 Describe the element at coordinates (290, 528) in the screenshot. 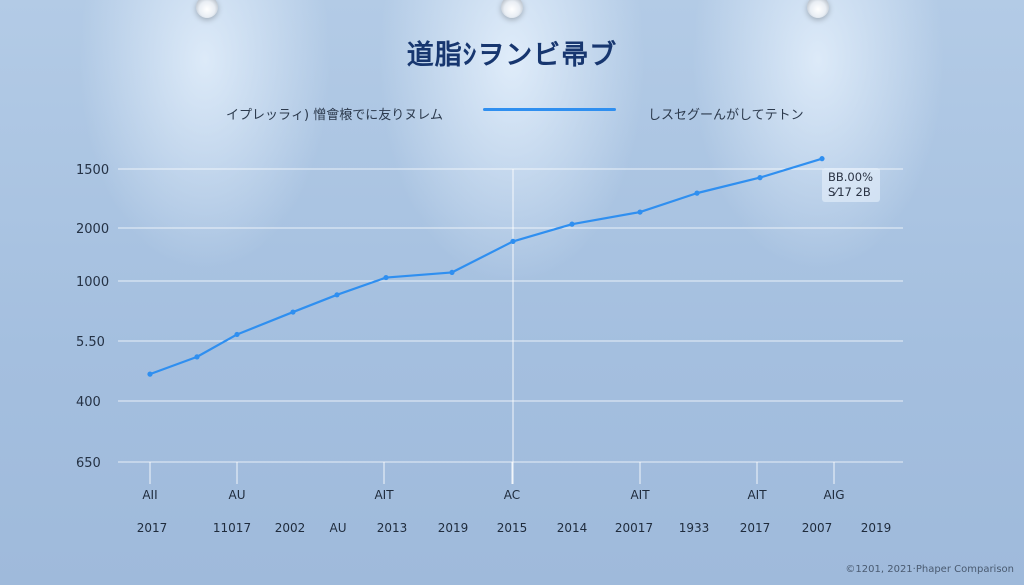

I see `x-year-label: 2002` at that location.